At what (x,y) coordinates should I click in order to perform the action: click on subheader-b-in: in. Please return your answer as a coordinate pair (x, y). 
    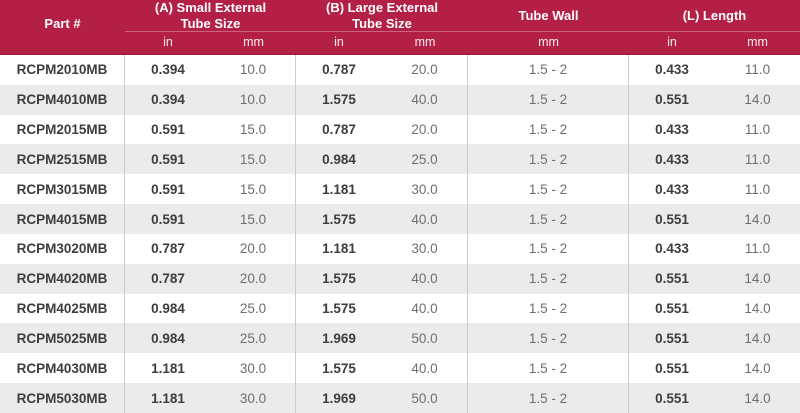
    Looking at the image, I should click on (339, 42).